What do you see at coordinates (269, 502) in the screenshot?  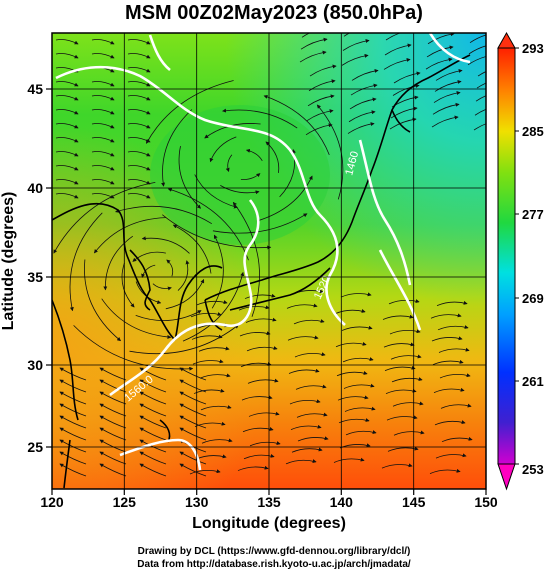 I see `x-axis-tick-labels: 120 125 130 135 140 145 150` at bounding box center [269, 502].